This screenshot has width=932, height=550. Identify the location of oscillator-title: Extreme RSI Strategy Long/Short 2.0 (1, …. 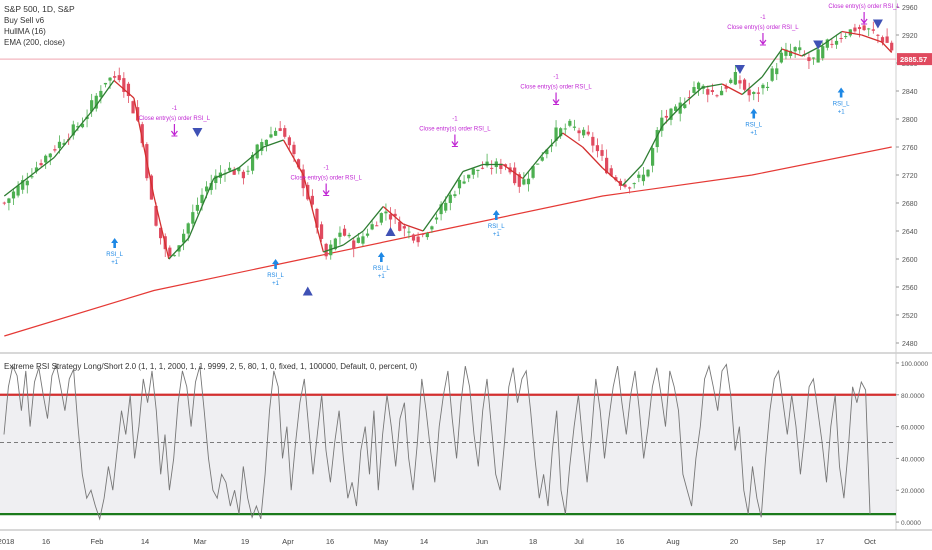
(211, 366).